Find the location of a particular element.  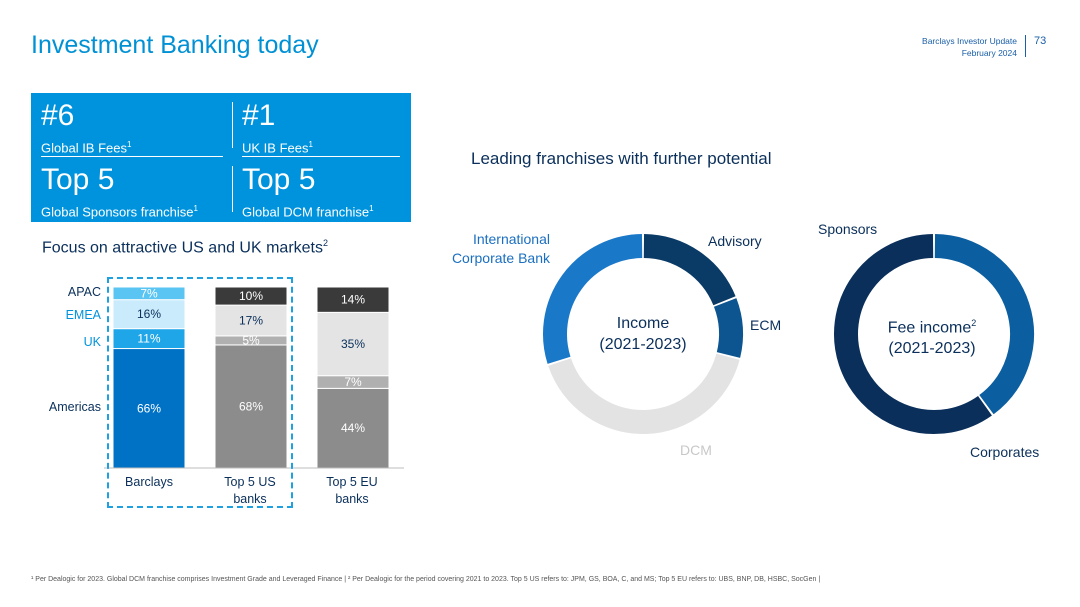

income-donut-slice-international-corporate-bank is located at coordinates (593, 299).